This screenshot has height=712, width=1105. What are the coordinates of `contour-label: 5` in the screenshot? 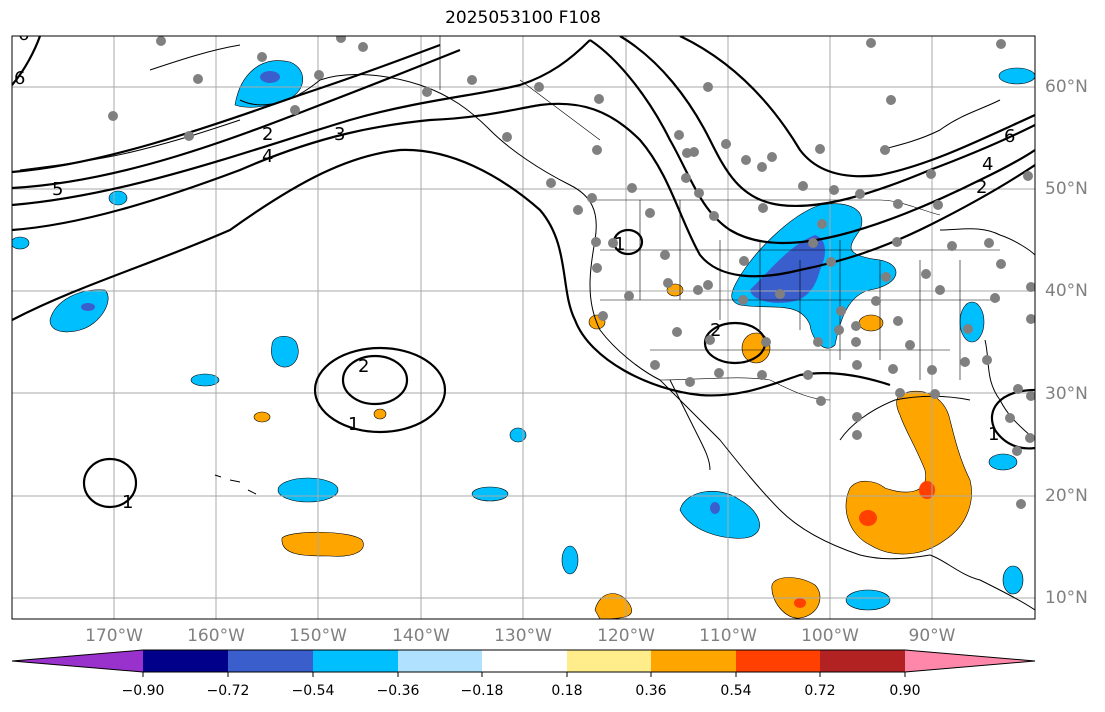 It's located at (57, 189).